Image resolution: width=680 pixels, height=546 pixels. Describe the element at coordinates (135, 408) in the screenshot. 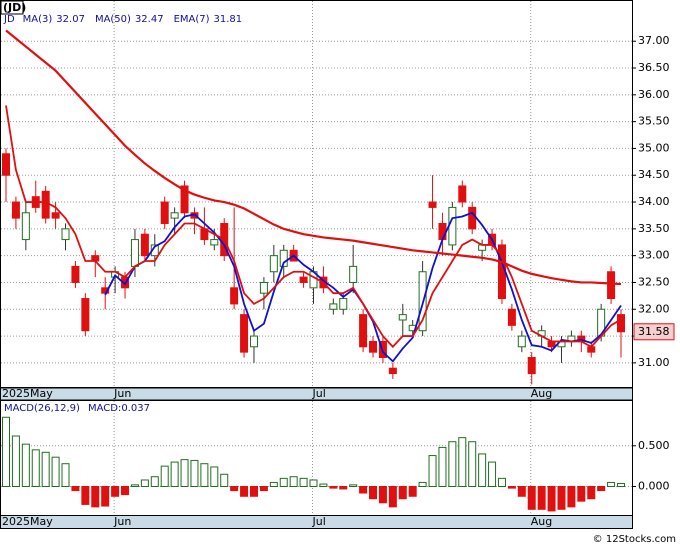

I see `macd-value: 0.037` at that location.